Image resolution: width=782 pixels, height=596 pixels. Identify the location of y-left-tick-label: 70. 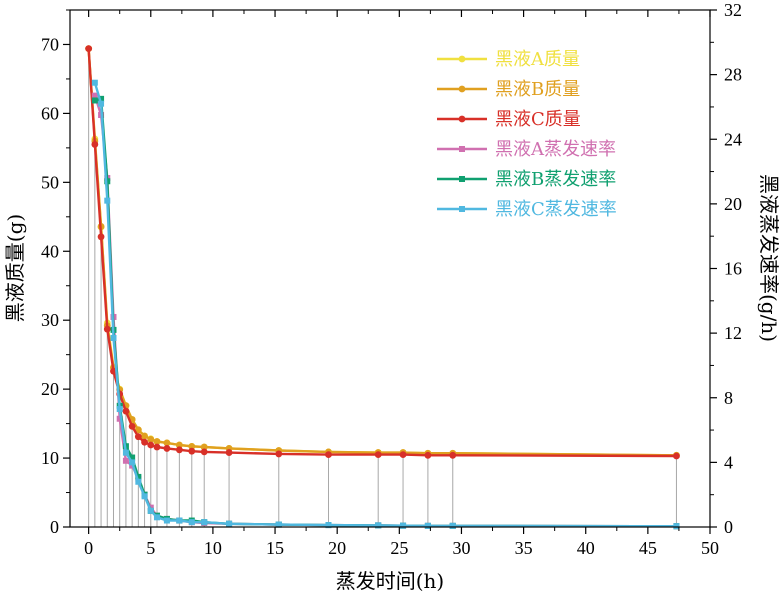
(50, 44).